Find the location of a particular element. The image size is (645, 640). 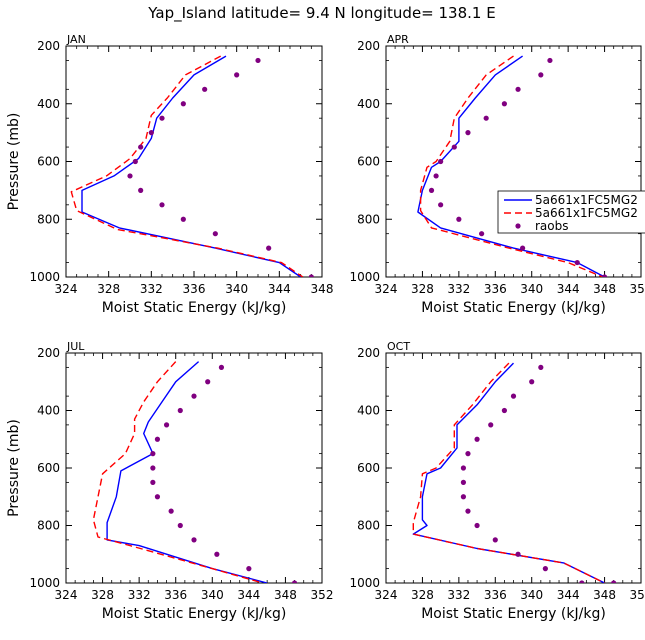

panel-title: APR is located at coordinates (398, 39).